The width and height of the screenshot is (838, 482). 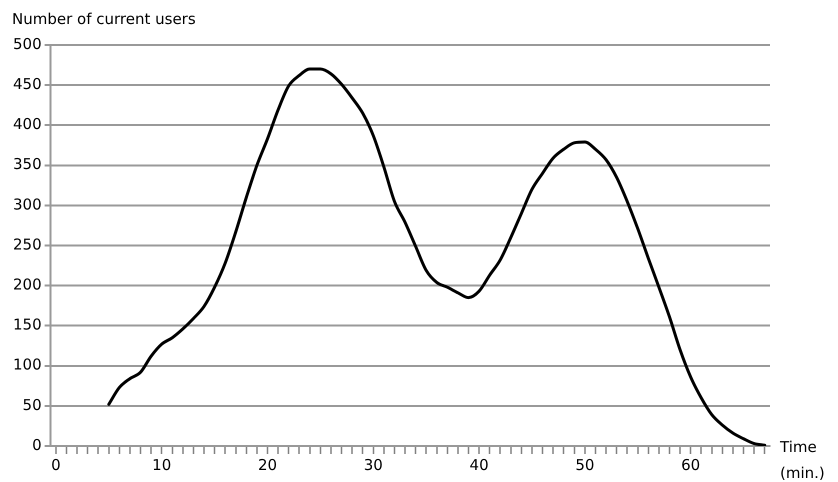 I want to click on x-axis-title: Time (min.), so click(x=802, y=460).